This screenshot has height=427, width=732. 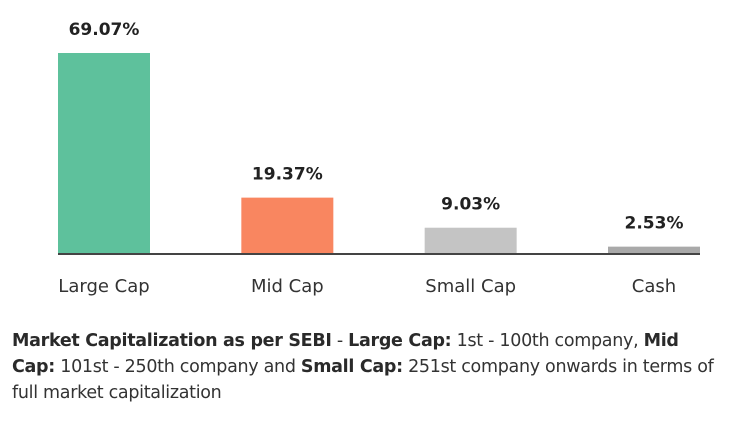 What do you see at coordinates (177, 367) in the screenshot?
I see `footnote-mid-cap-text: 101st - 250th company and` at bounding box center [177, 367].